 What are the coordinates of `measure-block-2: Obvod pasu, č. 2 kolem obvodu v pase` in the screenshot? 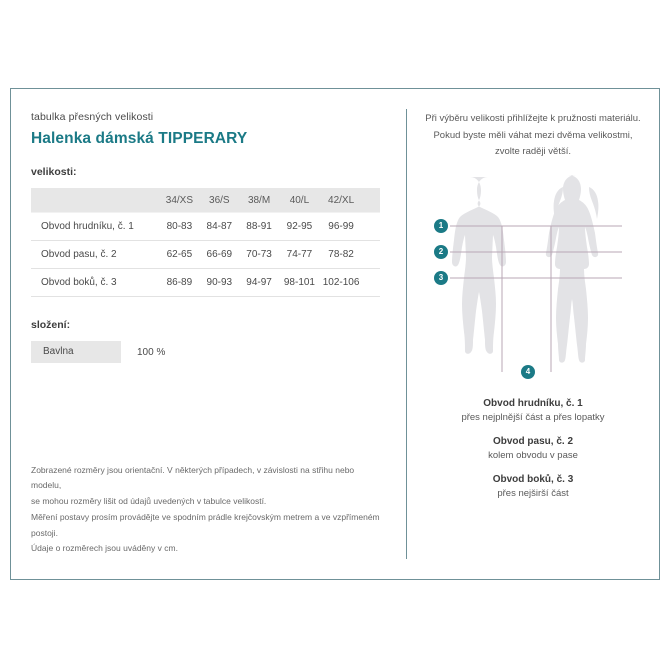 It's located at (533, 448).